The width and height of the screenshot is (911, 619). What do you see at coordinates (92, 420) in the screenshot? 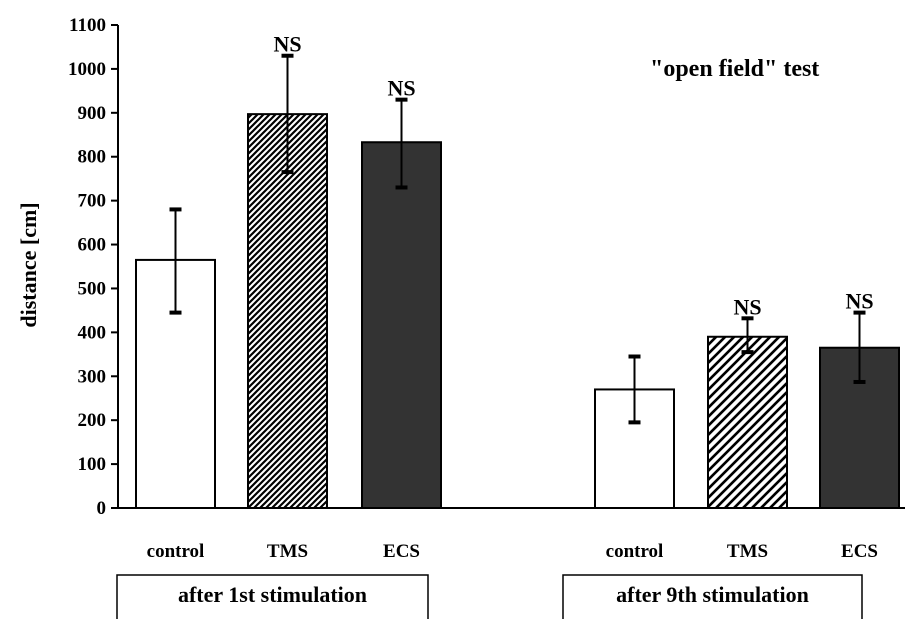
I see `y-tick-label: 200` at bounding box center [92, 420].